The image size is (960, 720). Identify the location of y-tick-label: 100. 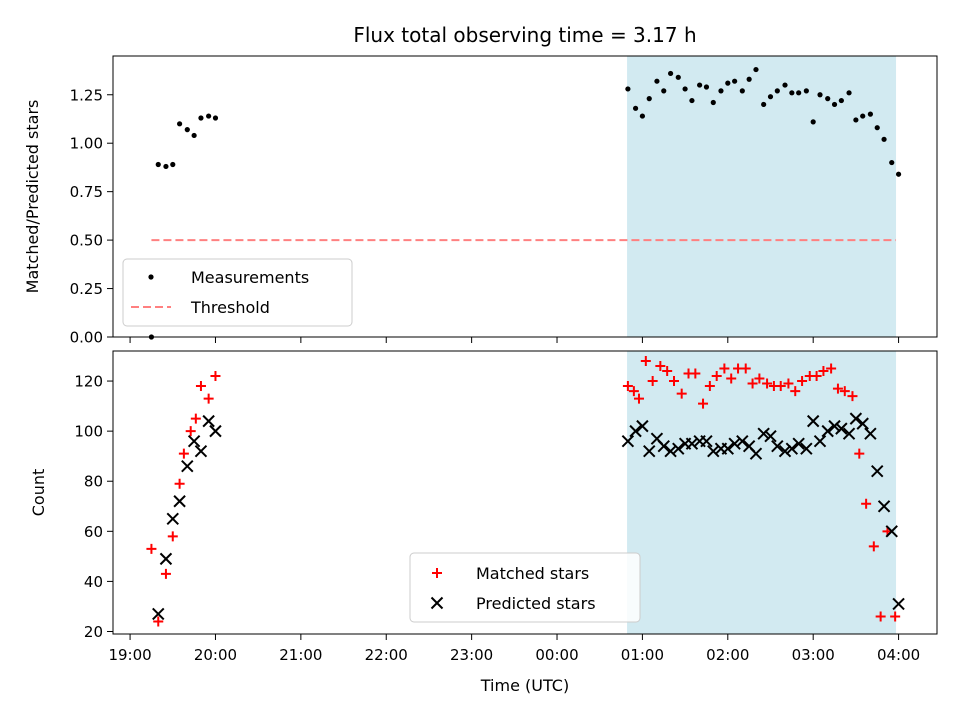
(88, 432).